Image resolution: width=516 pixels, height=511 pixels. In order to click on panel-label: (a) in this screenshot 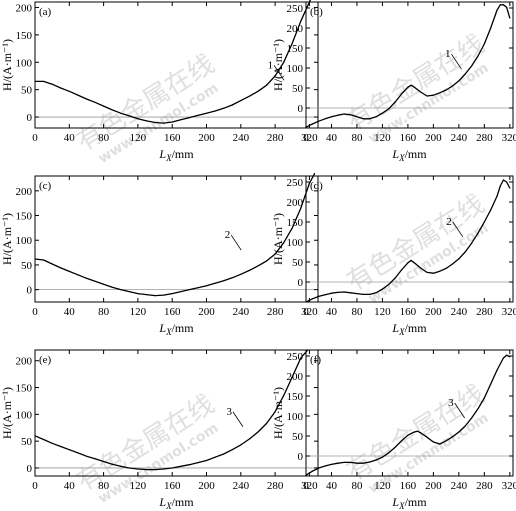, I will do `click(45, 12)`.